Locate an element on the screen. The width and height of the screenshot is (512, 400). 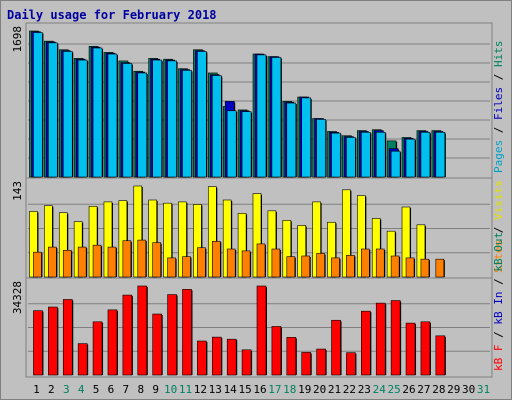
right-legend-label: kB F / kB In / kB Out is located at coordinates (498, 301).